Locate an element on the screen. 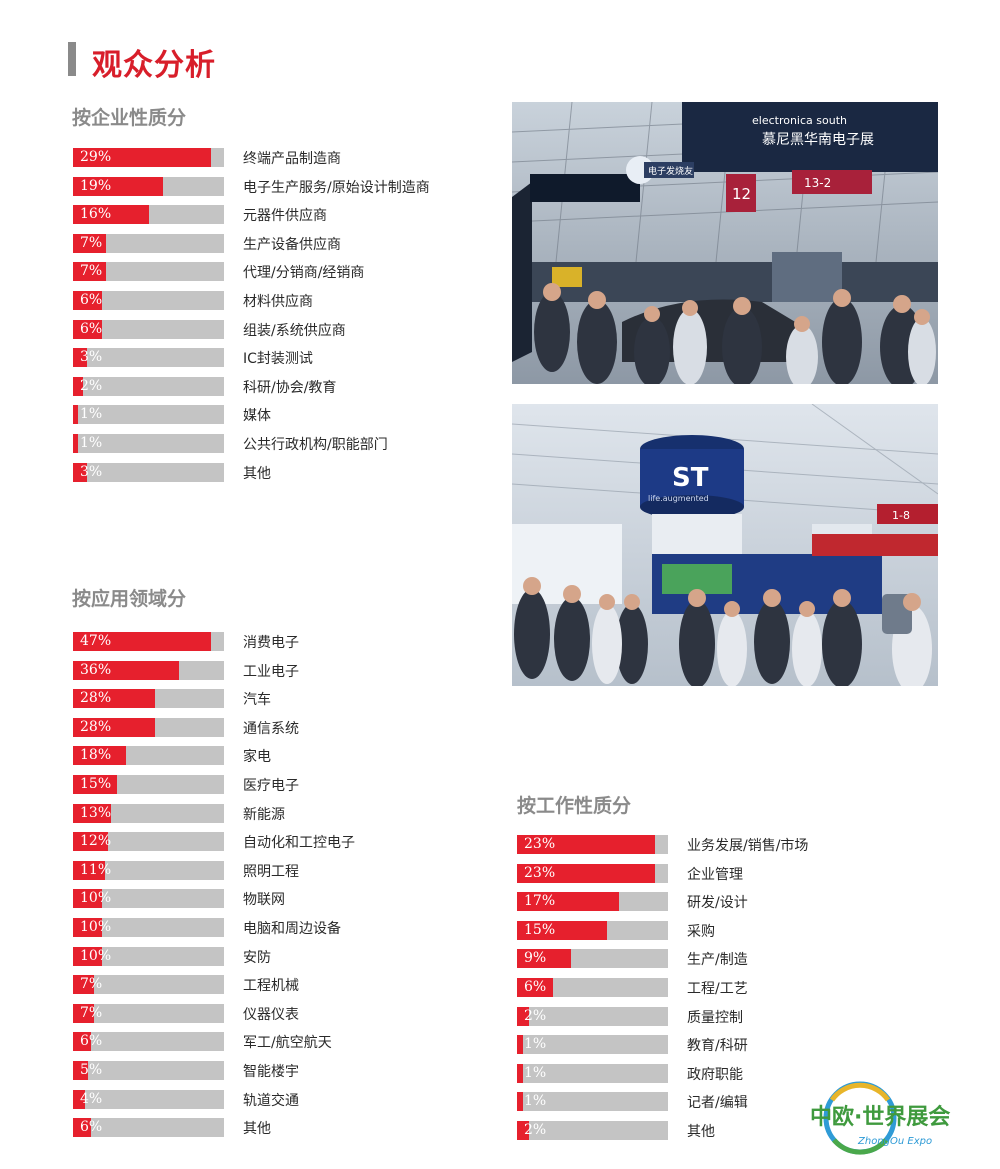 The width and height of the screenshot is (1000, 1169). section-title-application: 按应用领域分 is located at coordinates (129, 599).